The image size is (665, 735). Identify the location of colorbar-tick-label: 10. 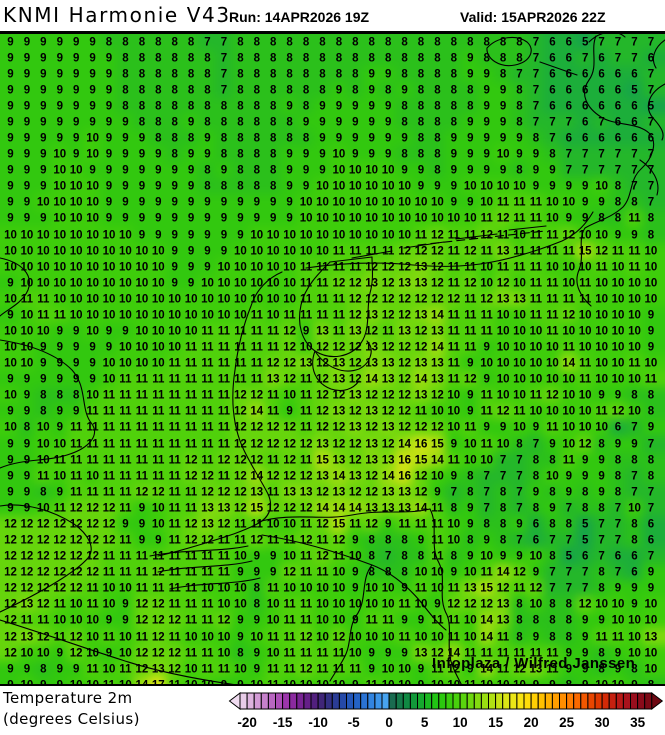
(460, 722).